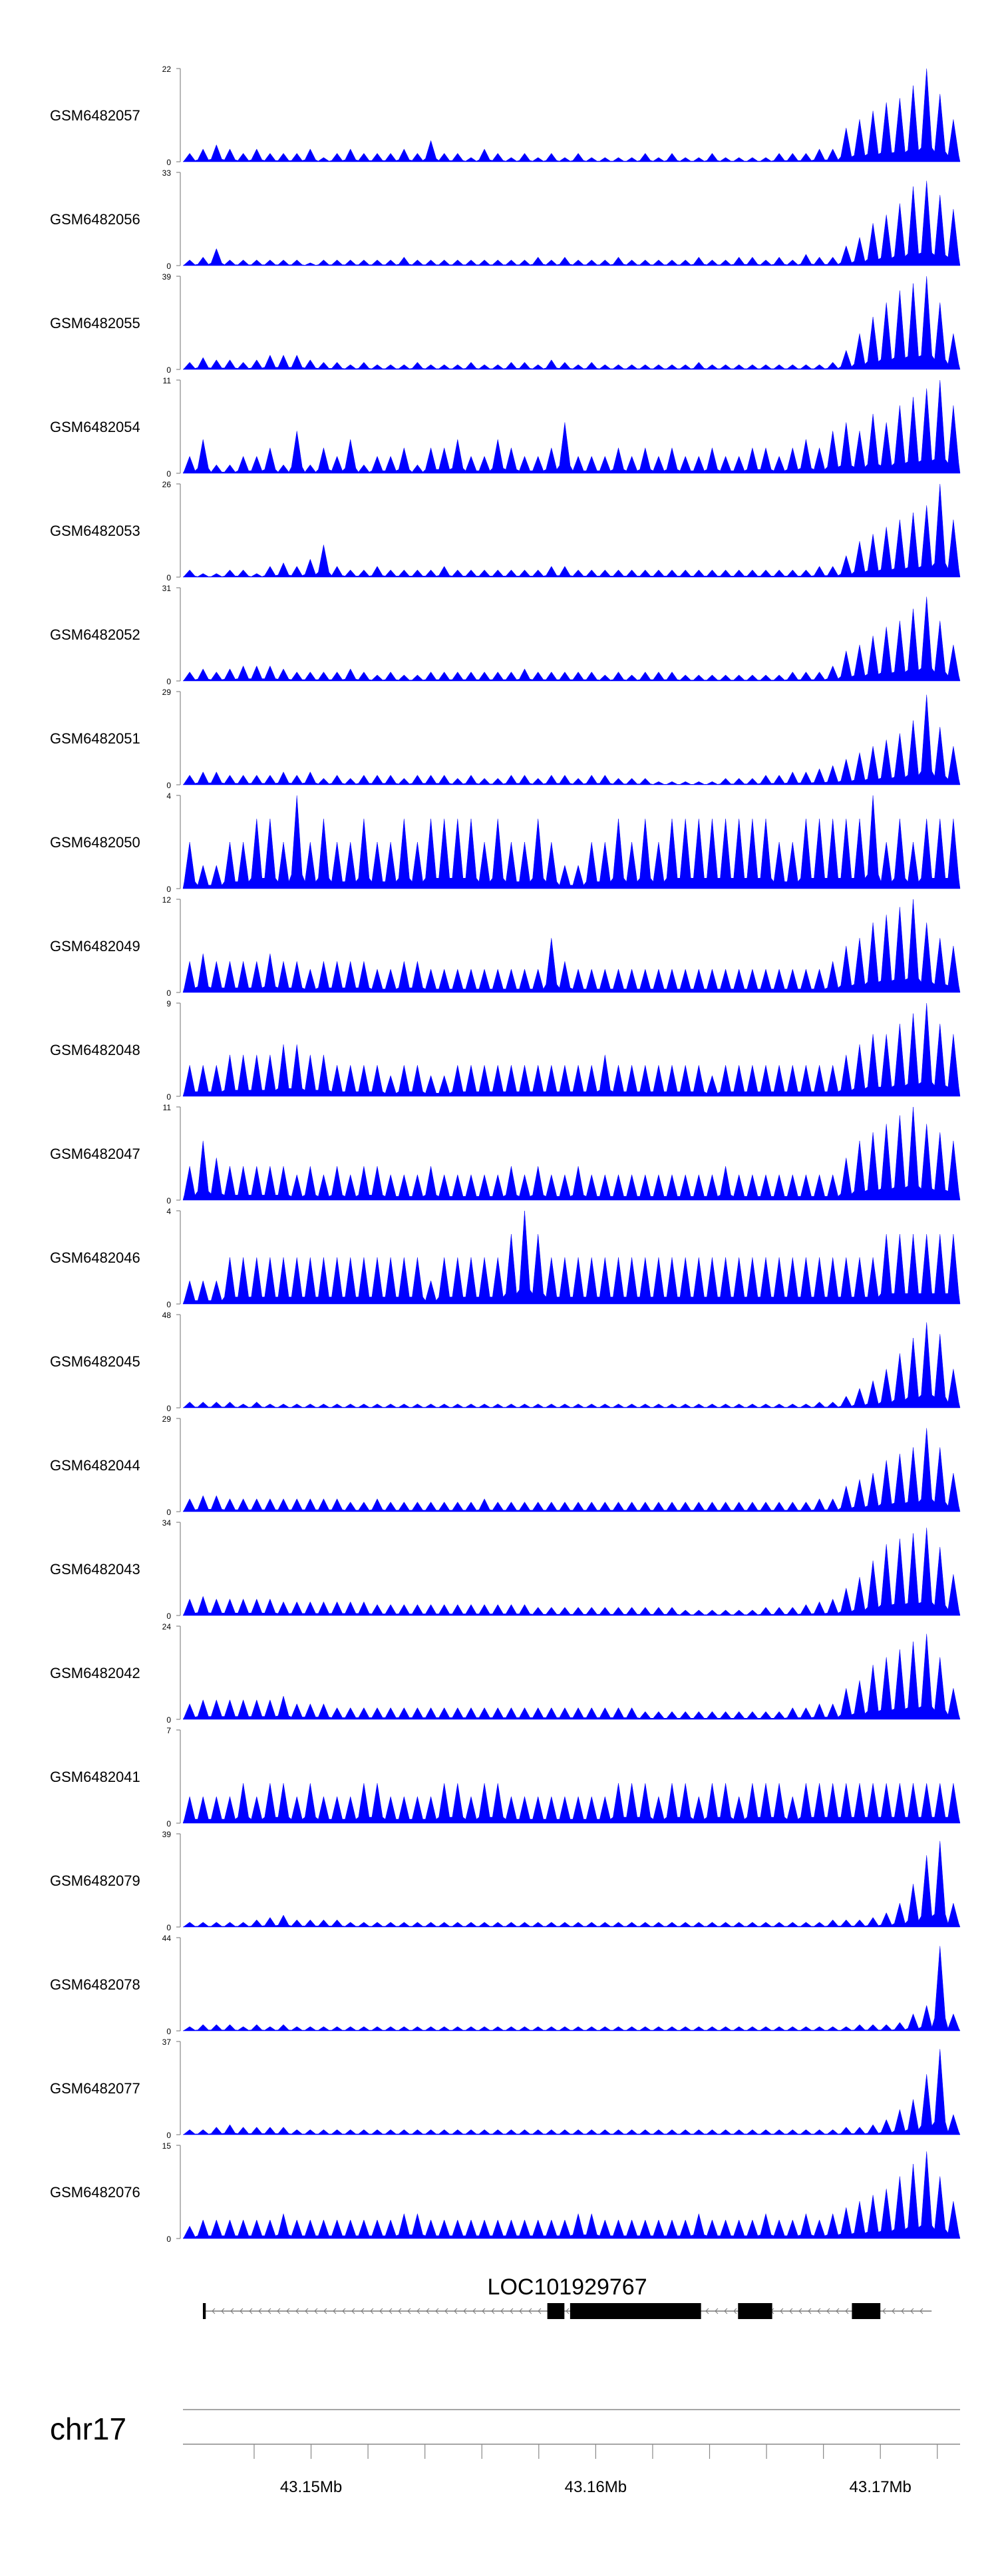  Describe the element at coordinates (505, 1673) in the screenshot. I see `track-GSM6482042: GSM6482042 24 0` at that location.